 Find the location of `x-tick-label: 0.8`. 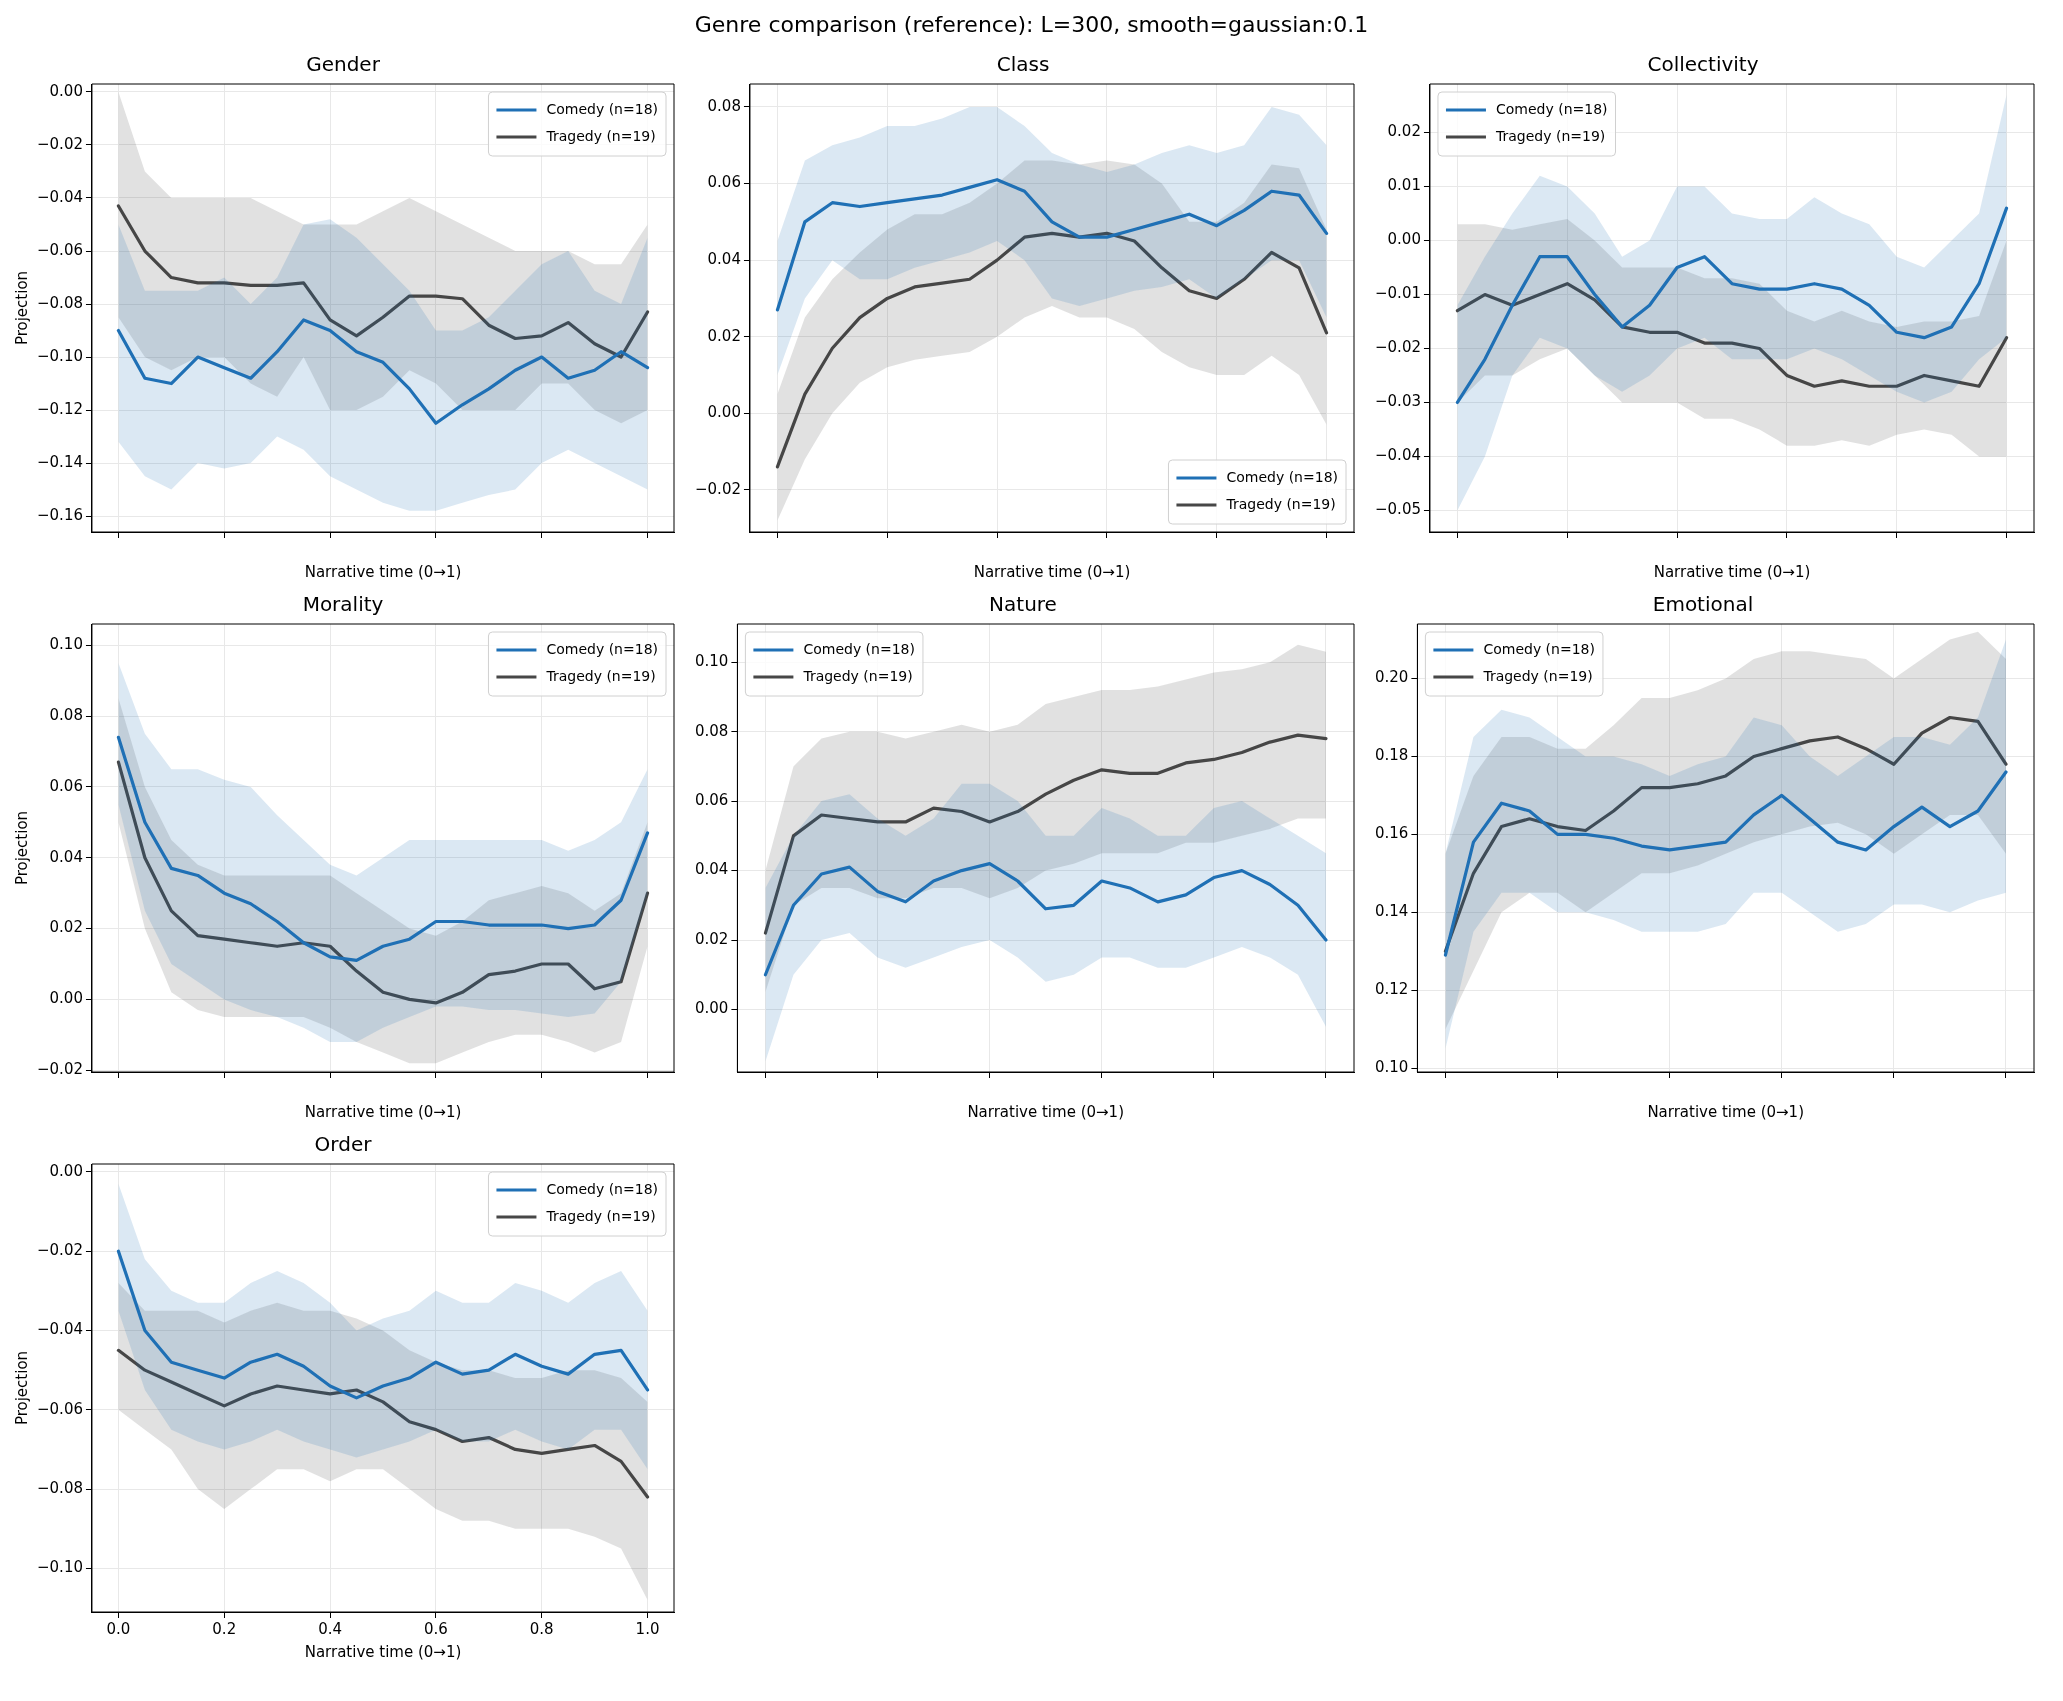

x-tick-label: 0.8 is located at coordinates (541, 1628).